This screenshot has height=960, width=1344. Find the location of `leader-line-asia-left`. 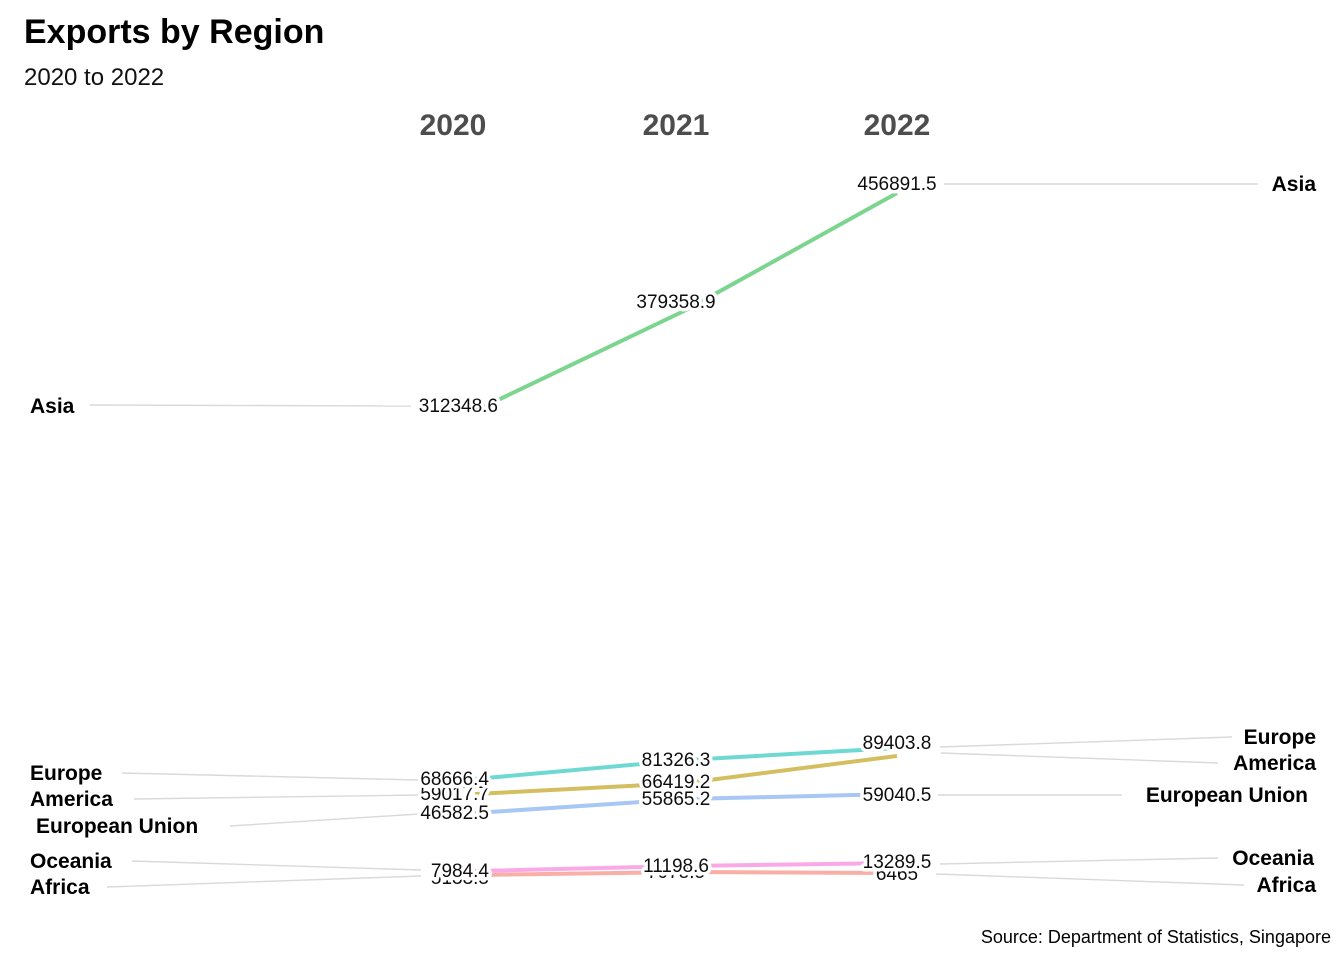

leader-line-asia-left is located at coordinates (250, 405).